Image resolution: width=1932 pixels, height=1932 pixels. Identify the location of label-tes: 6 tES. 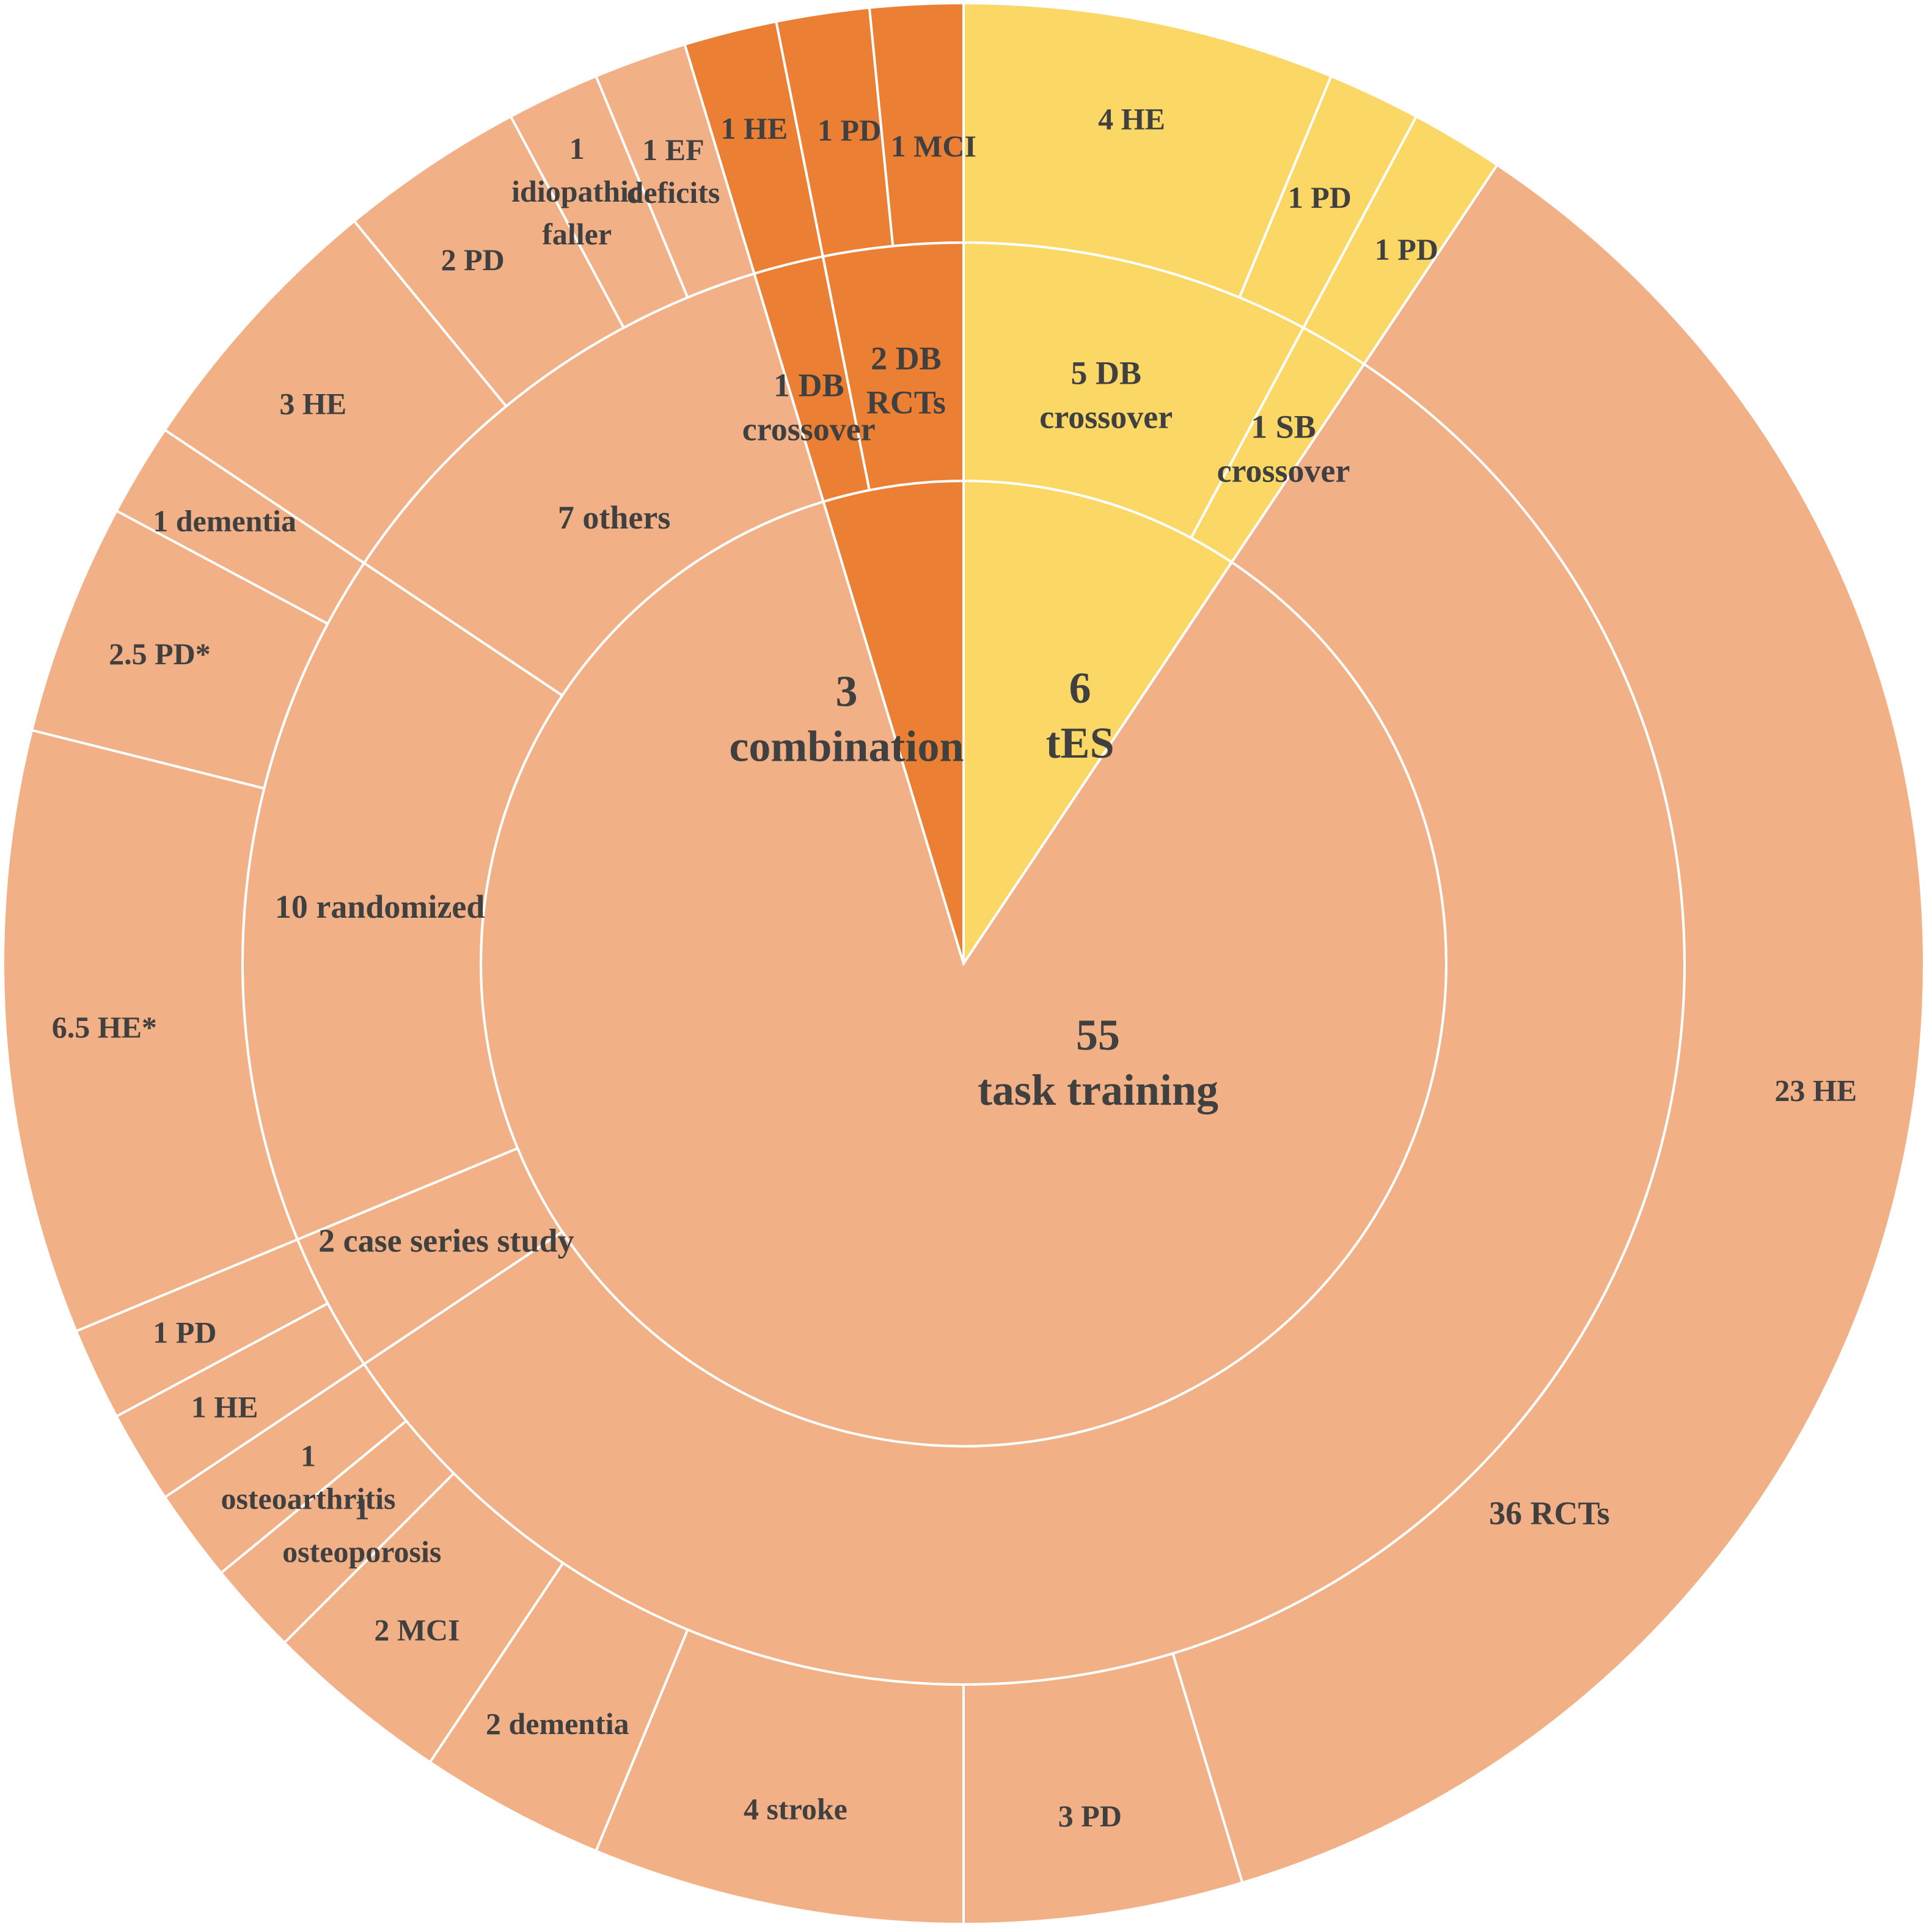
(1080, 715).